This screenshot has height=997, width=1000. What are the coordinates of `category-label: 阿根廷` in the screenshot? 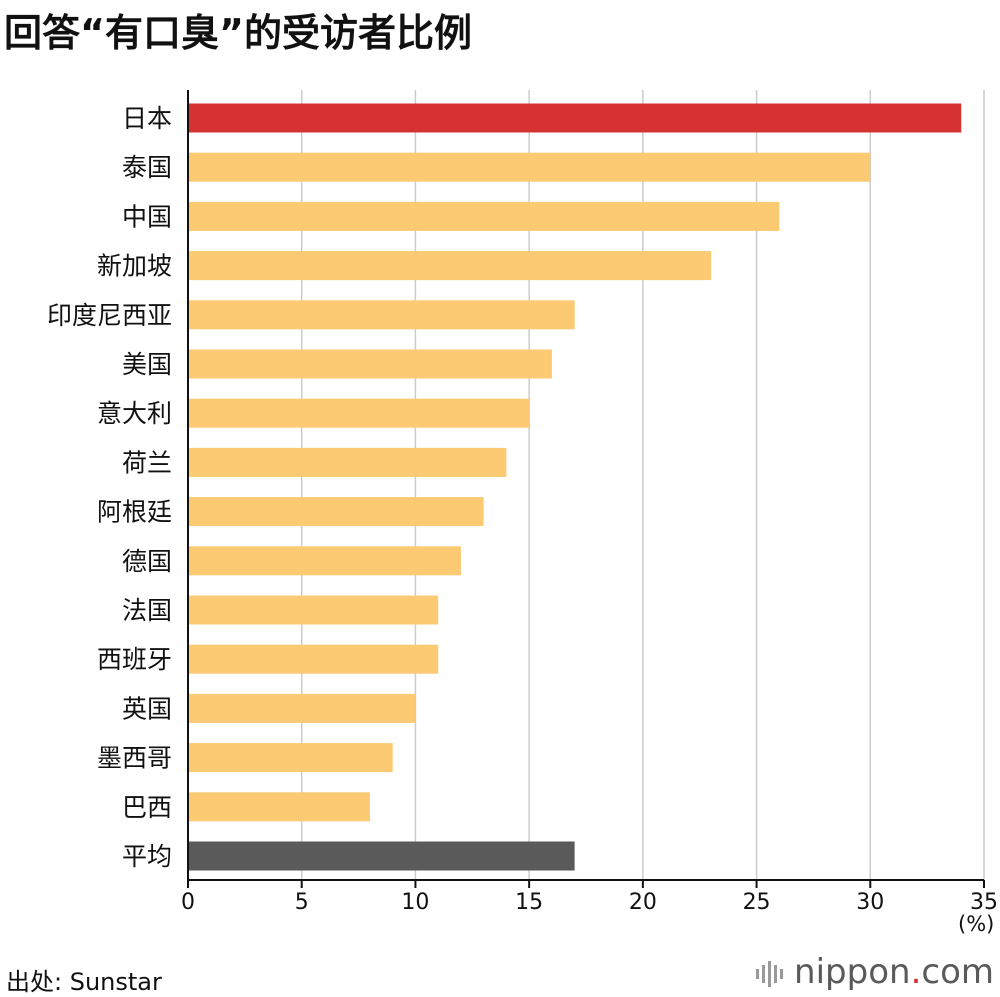 It's located at (134, 512).